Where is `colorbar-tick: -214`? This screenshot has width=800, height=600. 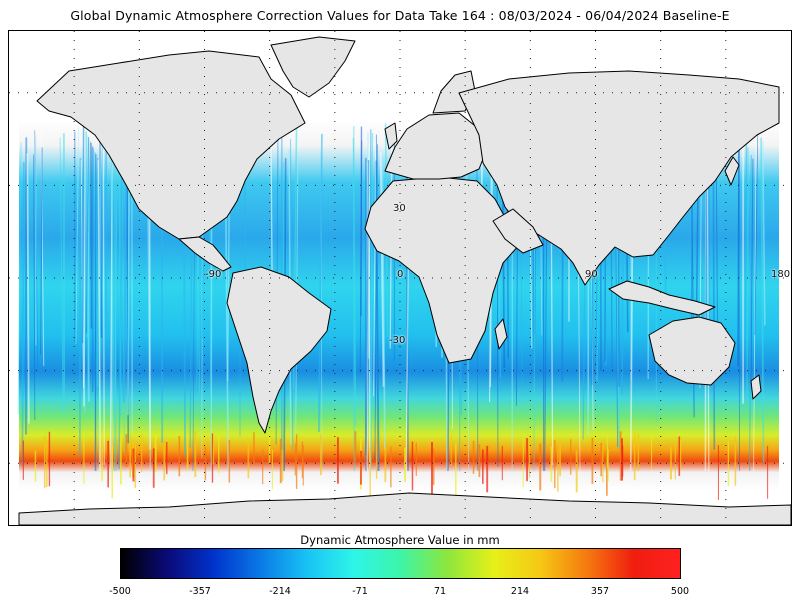
colorbar-tick: -214 is located at coordinates (280, 591).